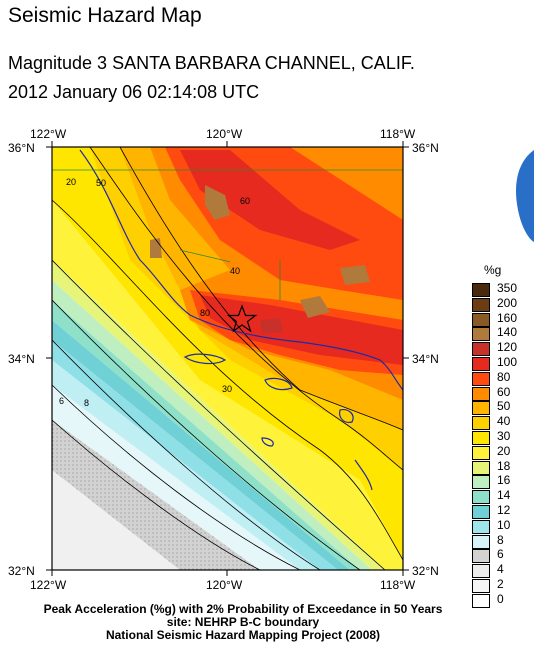 This screenshot has height=657, width=534. I want to click on map-title: Seismic Hazard Map, so click(105, 15).